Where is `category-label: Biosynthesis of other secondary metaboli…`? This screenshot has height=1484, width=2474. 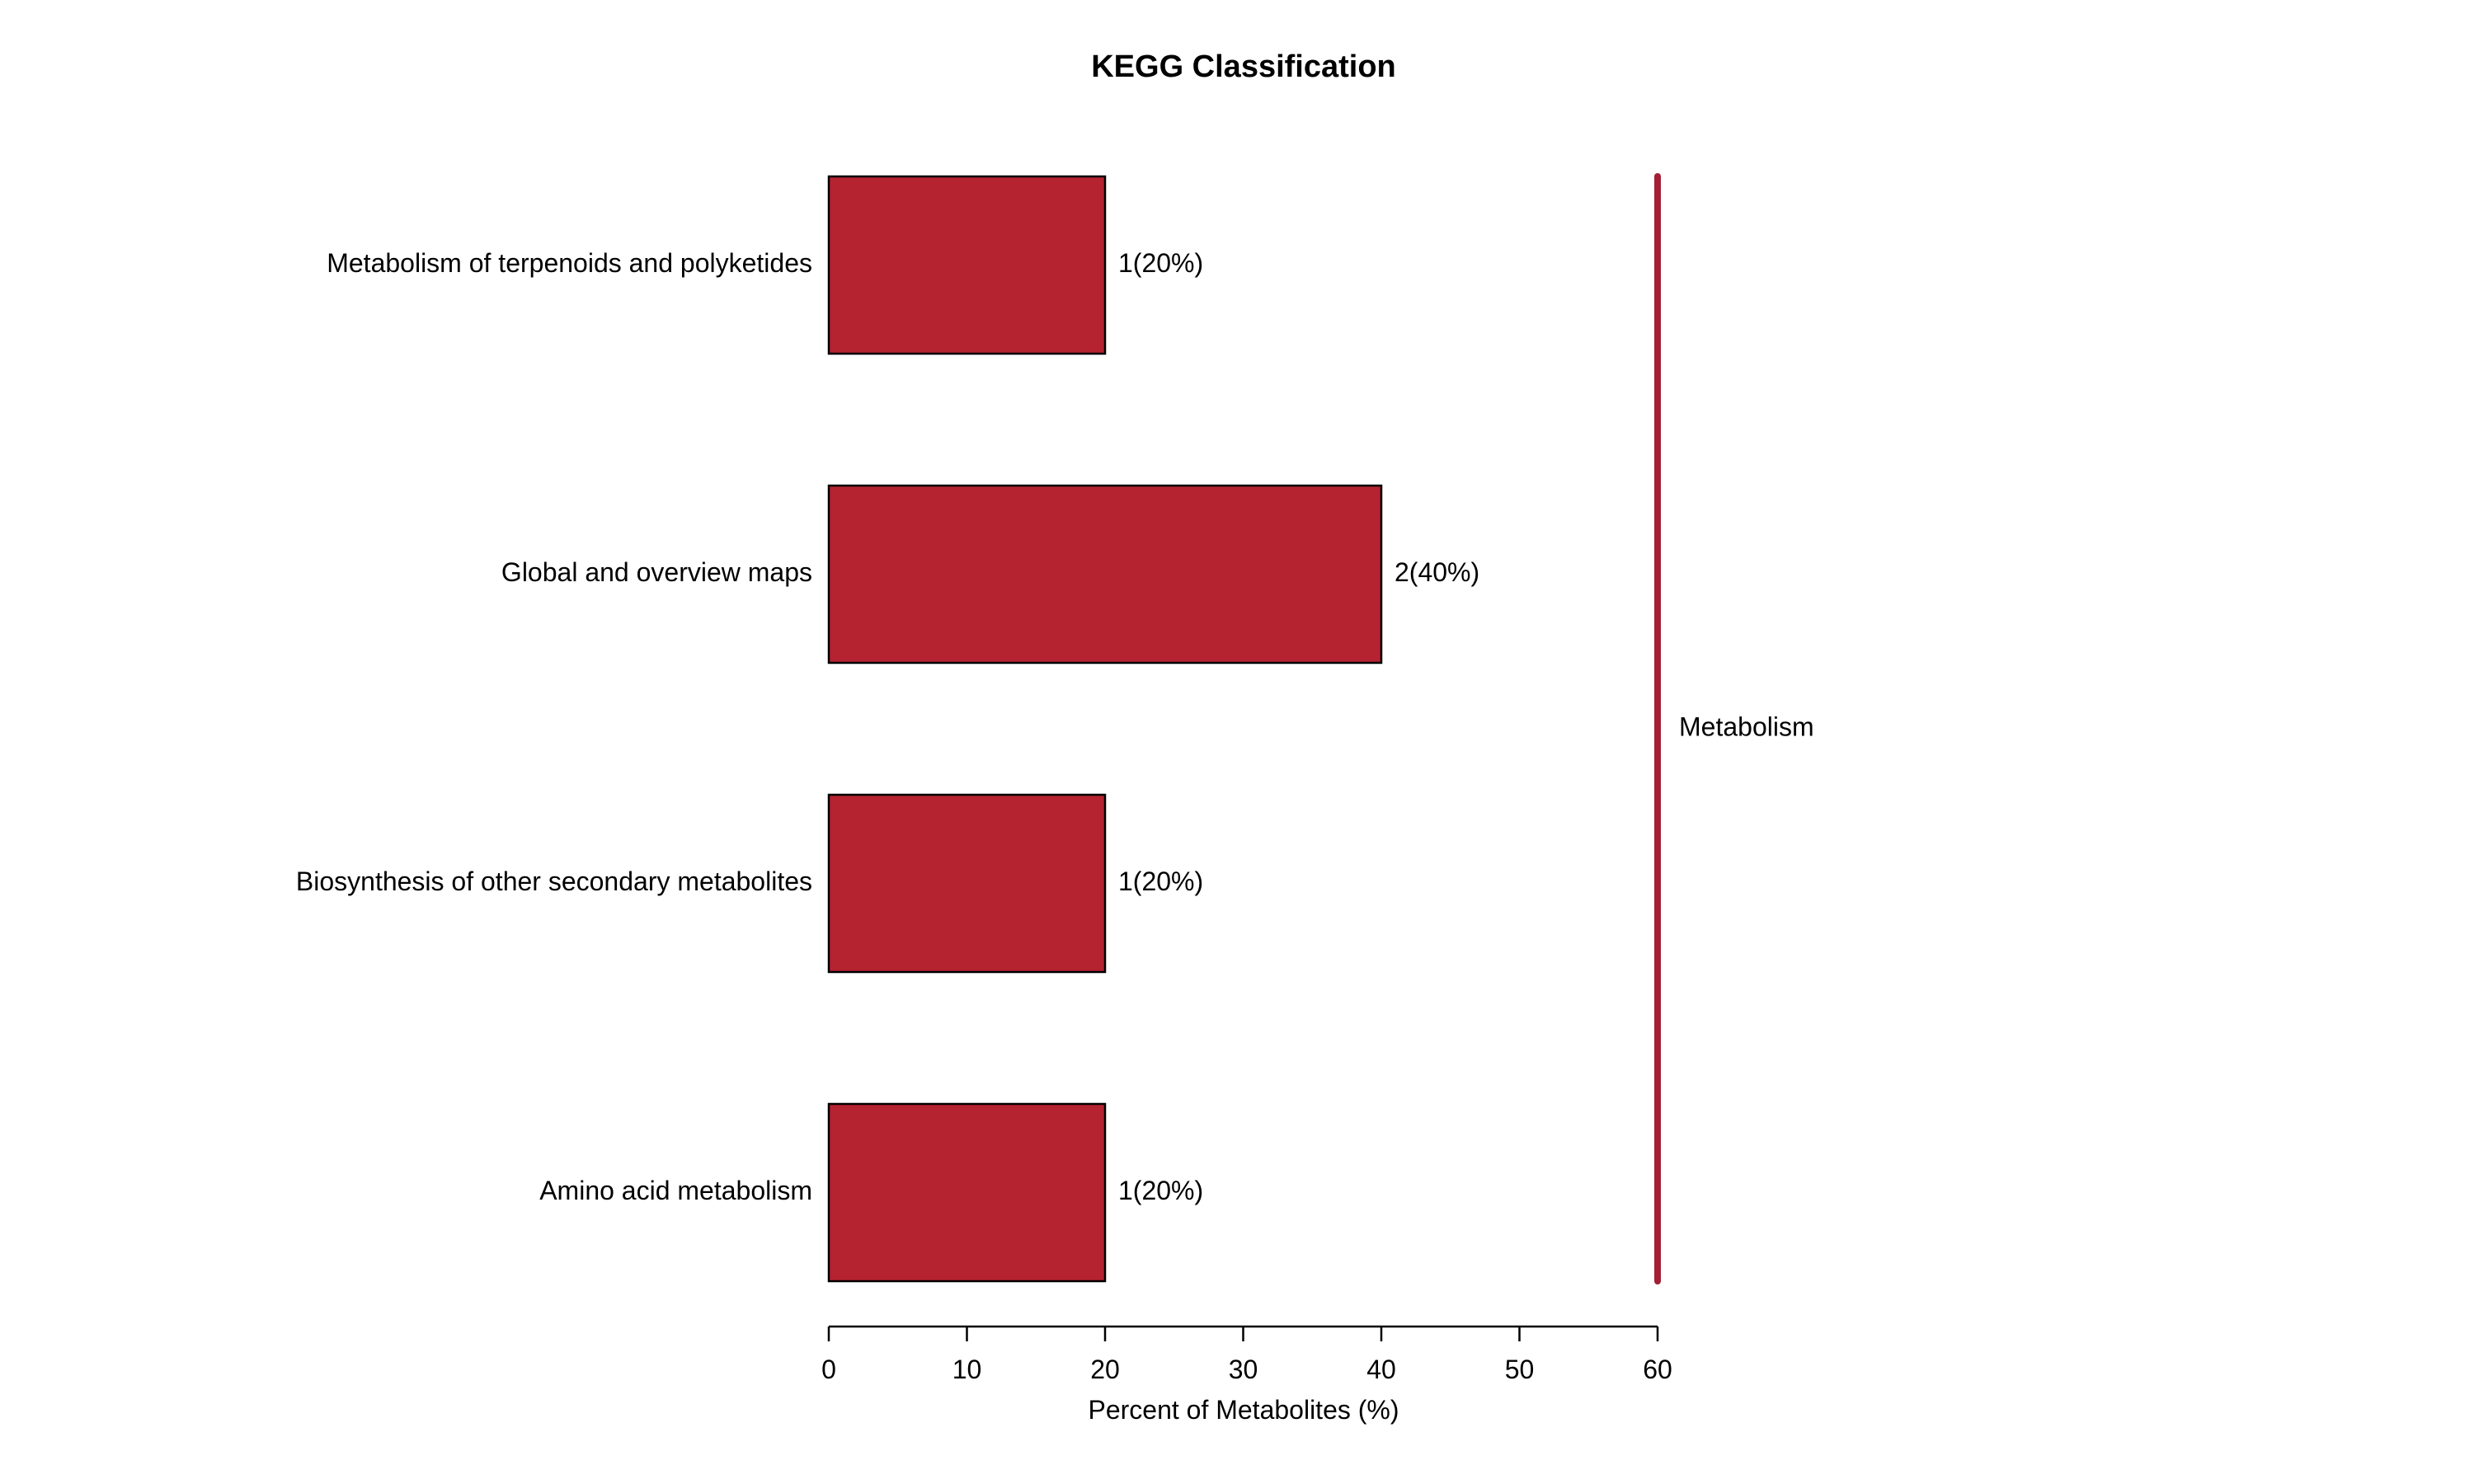
category-label: Biosynthesis of other secondary metaboli… is located at coordinates (554, 881).